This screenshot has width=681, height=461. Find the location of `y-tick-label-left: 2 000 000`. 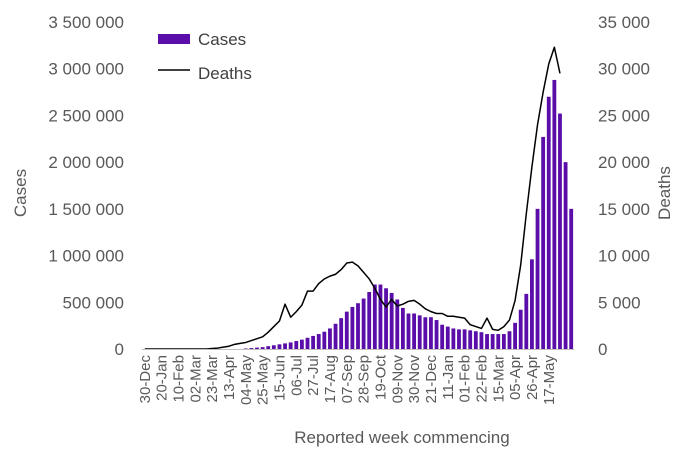

y-tick-label-left: 2 000 000 is located at coordinates (86, 162).